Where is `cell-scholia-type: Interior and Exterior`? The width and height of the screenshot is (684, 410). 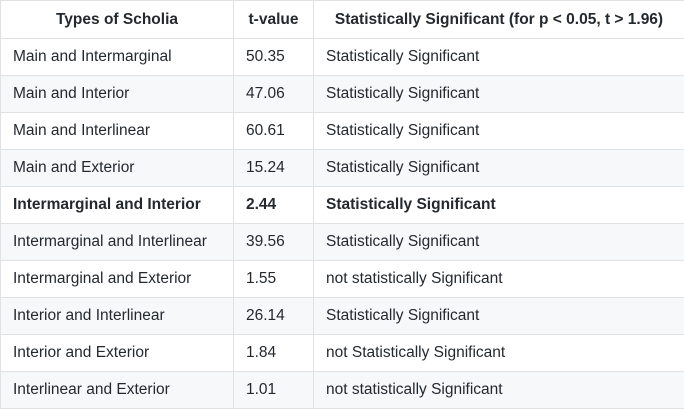 cell-scholia-type: Interior and Exterior is located at coordinates (117, 353).